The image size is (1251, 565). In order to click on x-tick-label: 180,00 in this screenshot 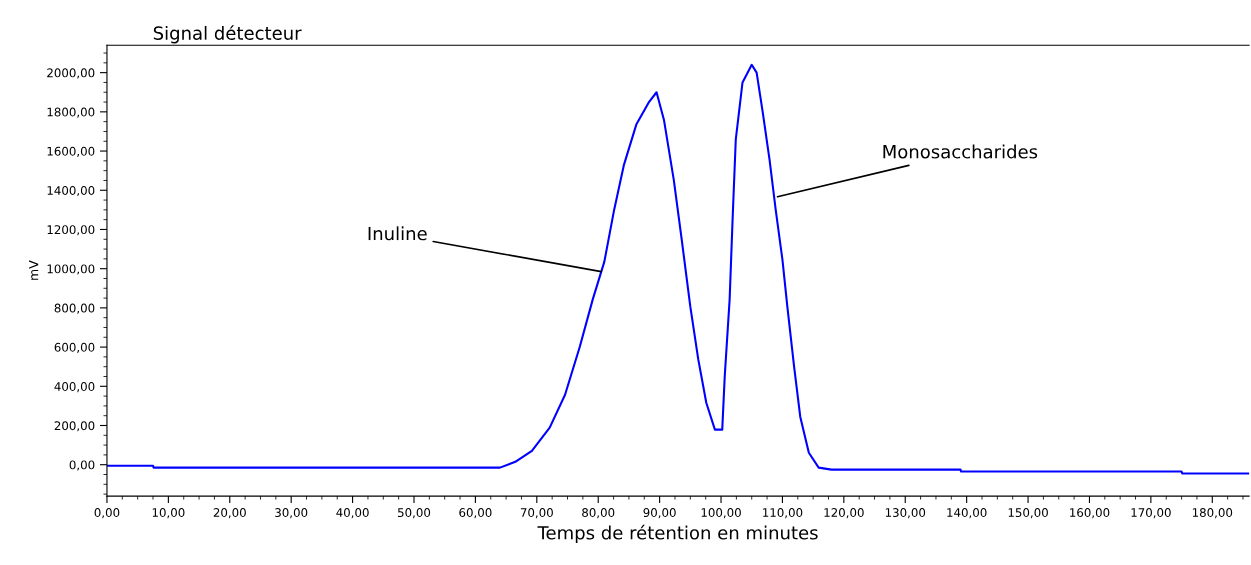, I will do `click(1212, 513)`.